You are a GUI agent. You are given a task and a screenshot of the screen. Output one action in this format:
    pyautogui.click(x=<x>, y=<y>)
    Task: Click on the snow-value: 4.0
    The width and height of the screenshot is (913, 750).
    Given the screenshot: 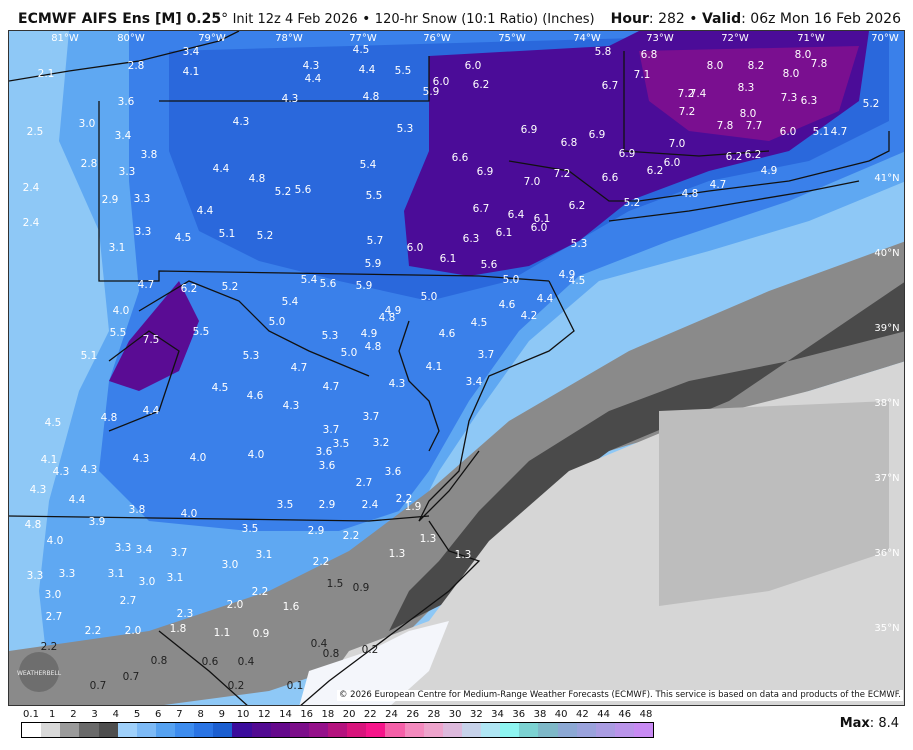 What is the action you would take?
    pyautogui.click(x=256, y=455)
    